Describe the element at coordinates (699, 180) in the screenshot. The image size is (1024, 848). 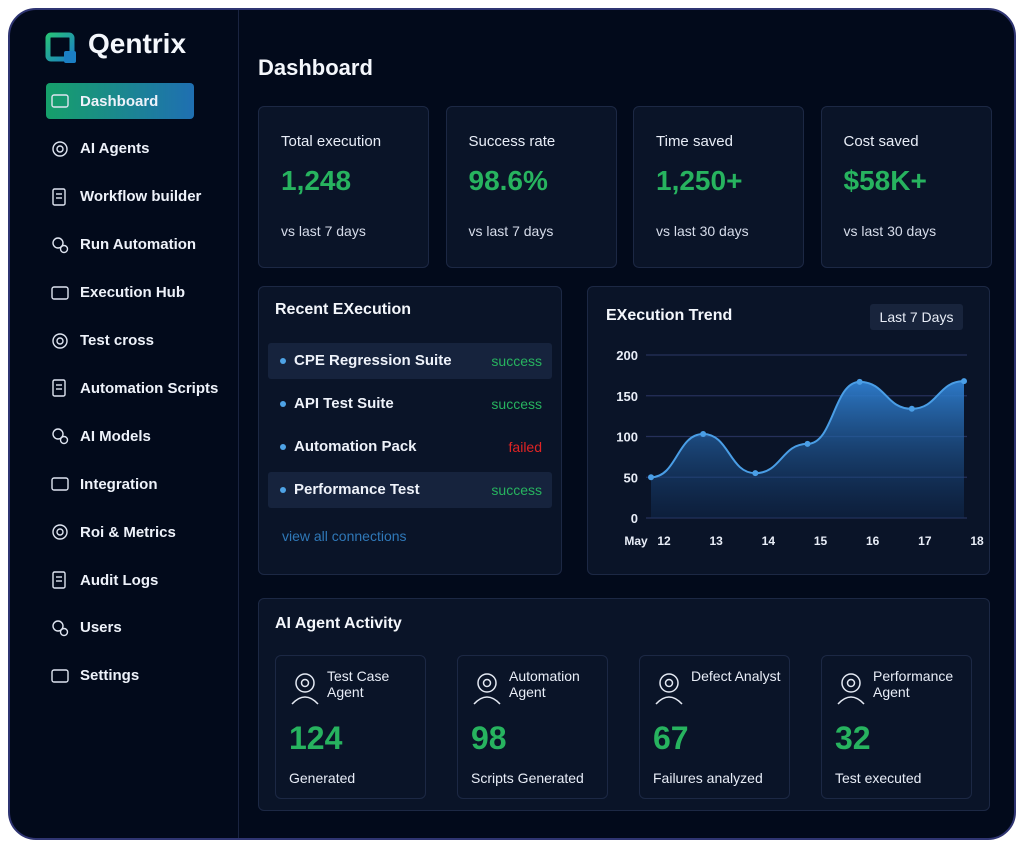
I see `stat-value: 1,250+` at that location.